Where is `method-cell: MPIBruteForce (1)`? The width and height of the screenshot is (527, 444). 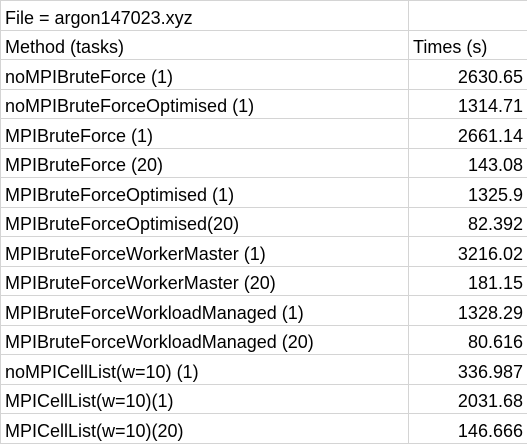 method-cell: MPIBruteForce (1) is located at coordinates (205, 134).